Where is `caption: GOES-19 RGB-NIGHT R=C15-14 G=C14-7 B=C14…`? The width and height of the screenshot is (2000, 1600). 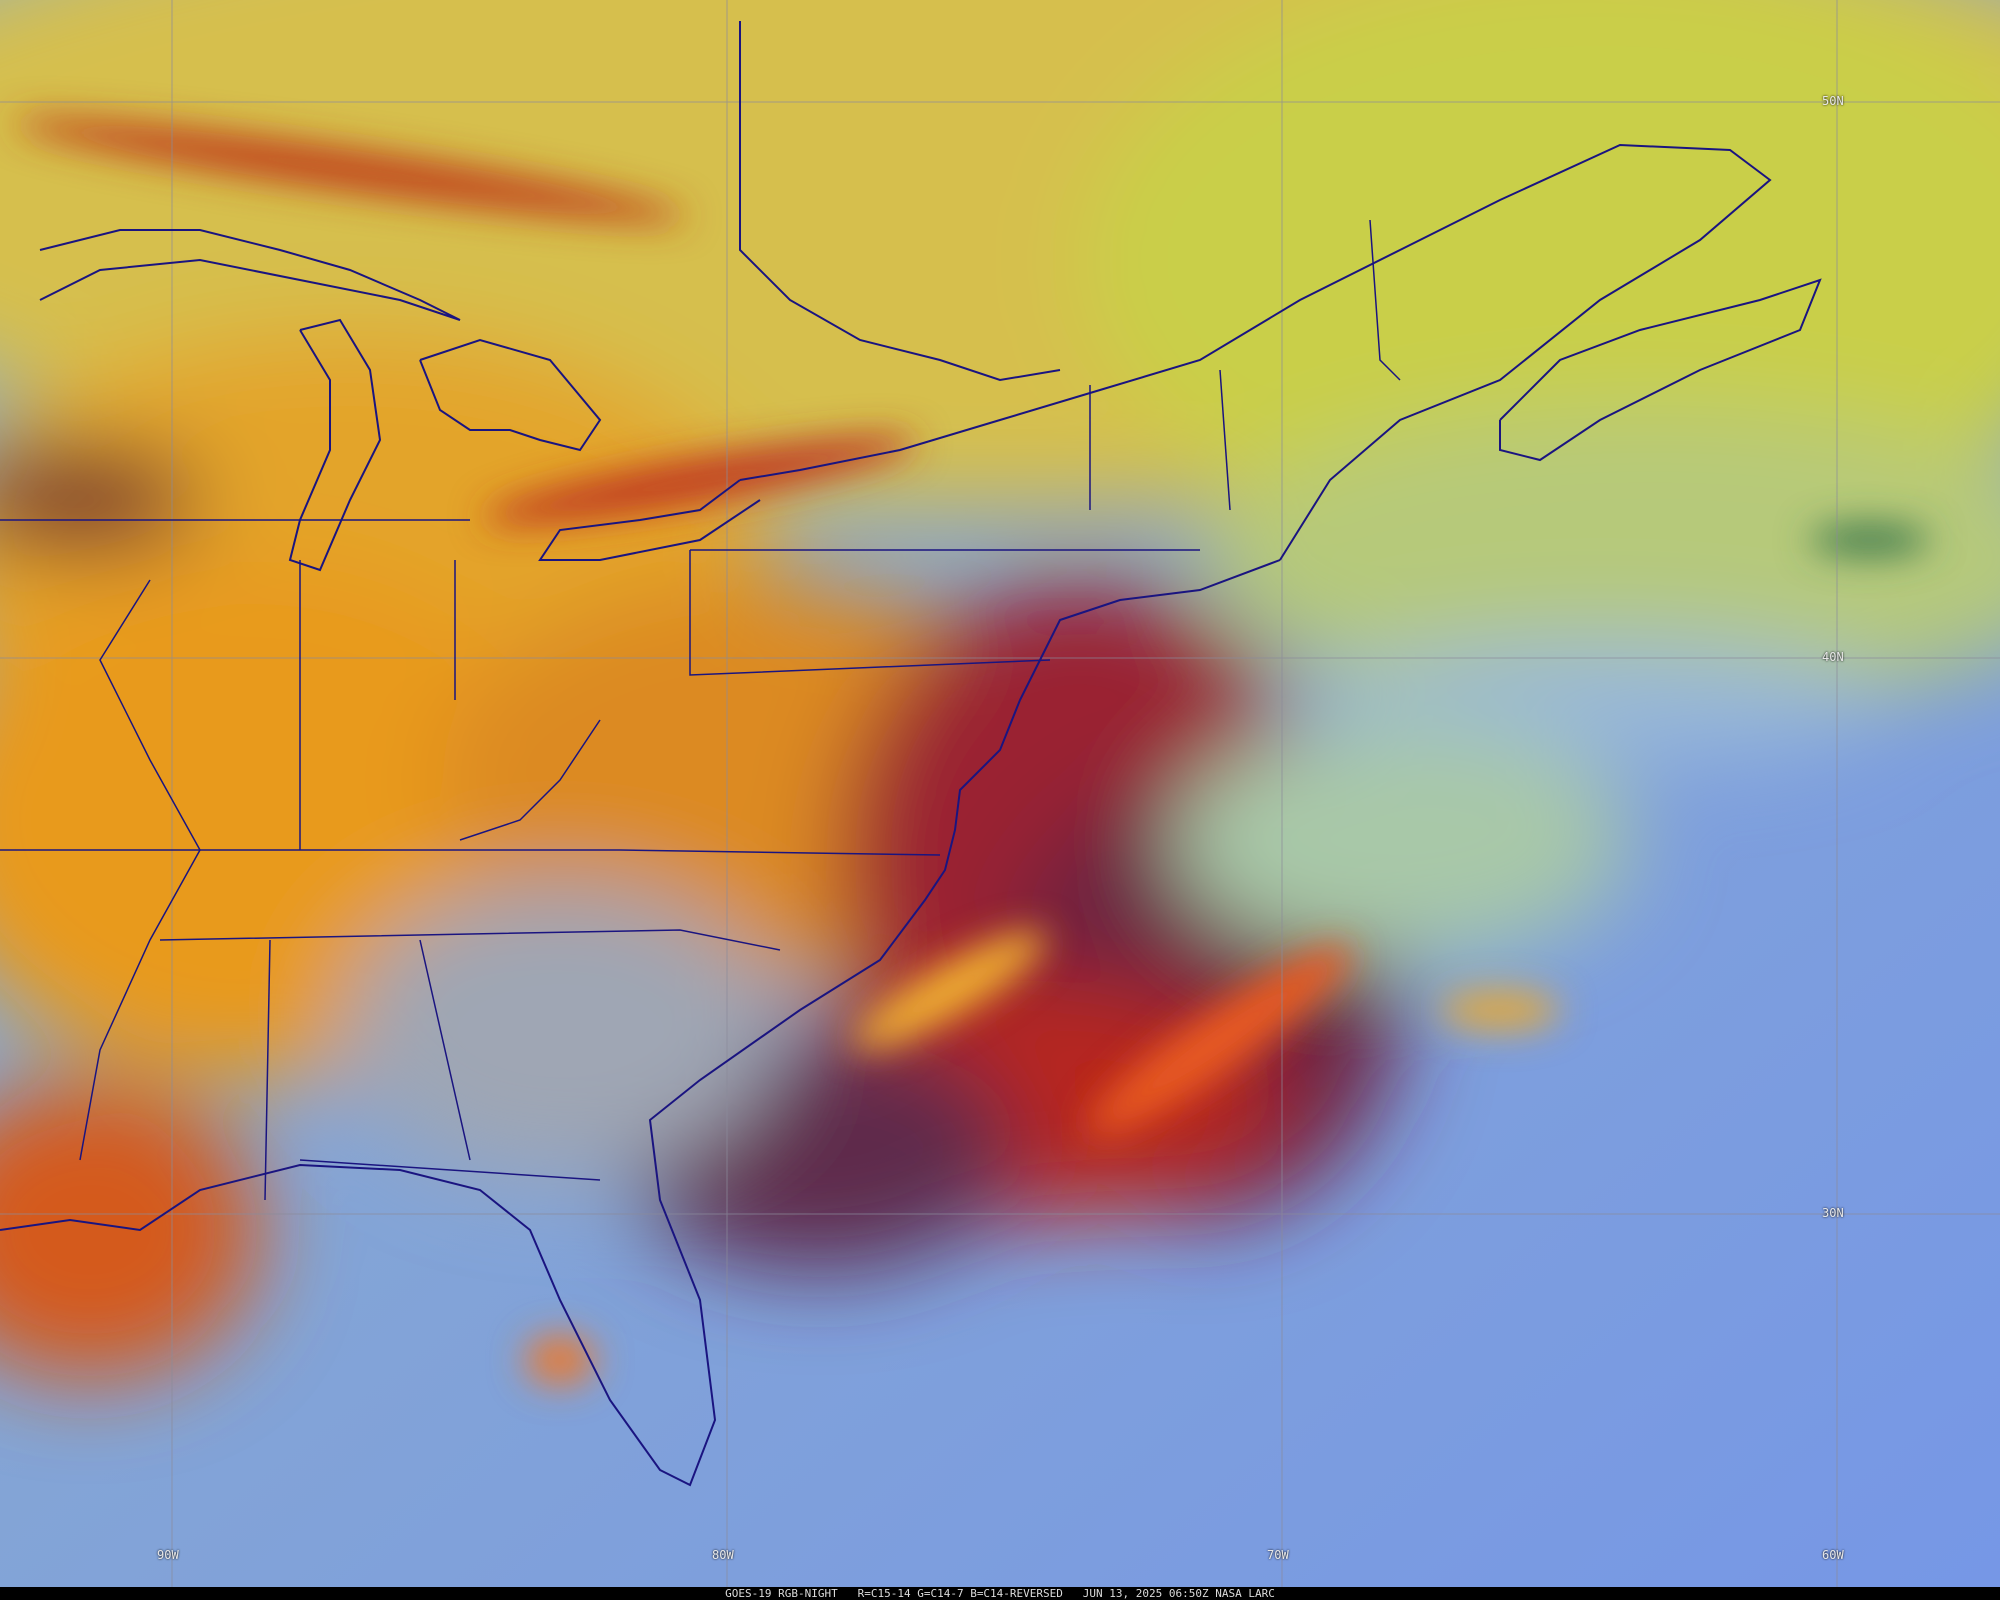 caption: GOES-19 RGB-NIGHT R=C15-14 G=C14-7 B=C14… is located at coordinates (1000, 1593).